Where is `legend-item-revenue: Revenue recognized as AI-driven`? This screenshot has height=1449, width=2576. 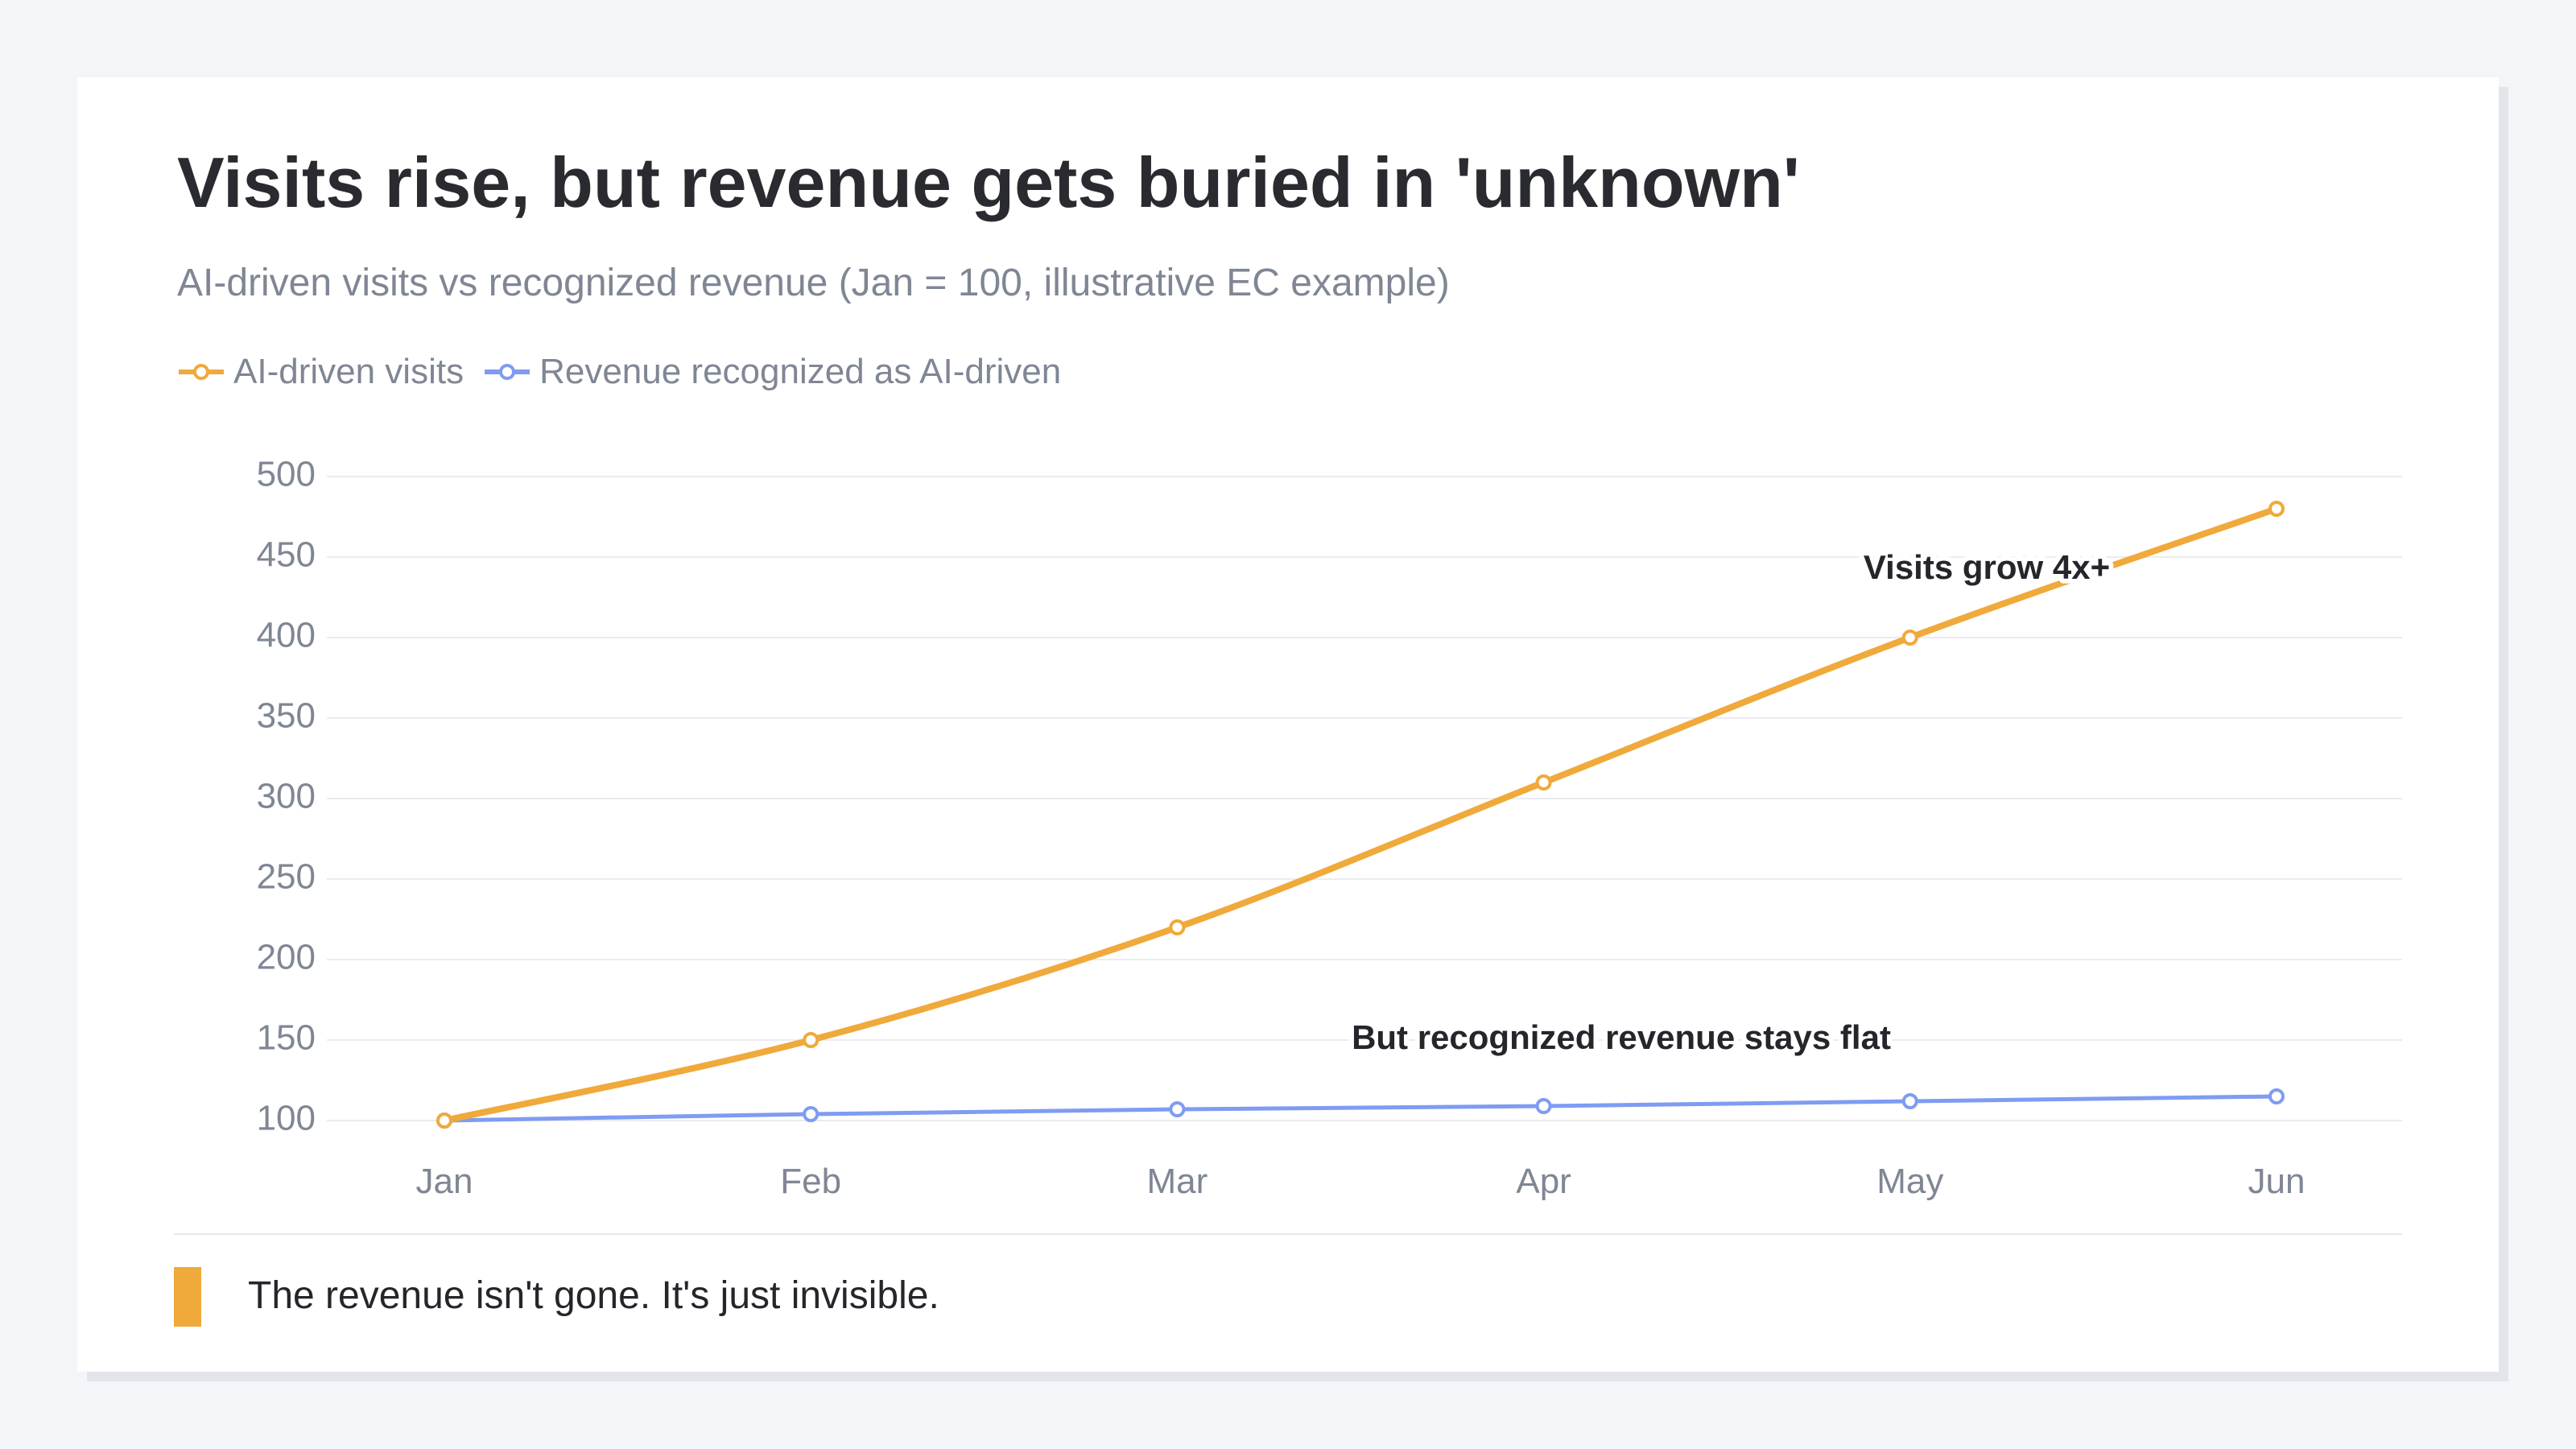
legend-item-revenue: Revenue recognized as AI-driven is located at coordinates (772, 372).